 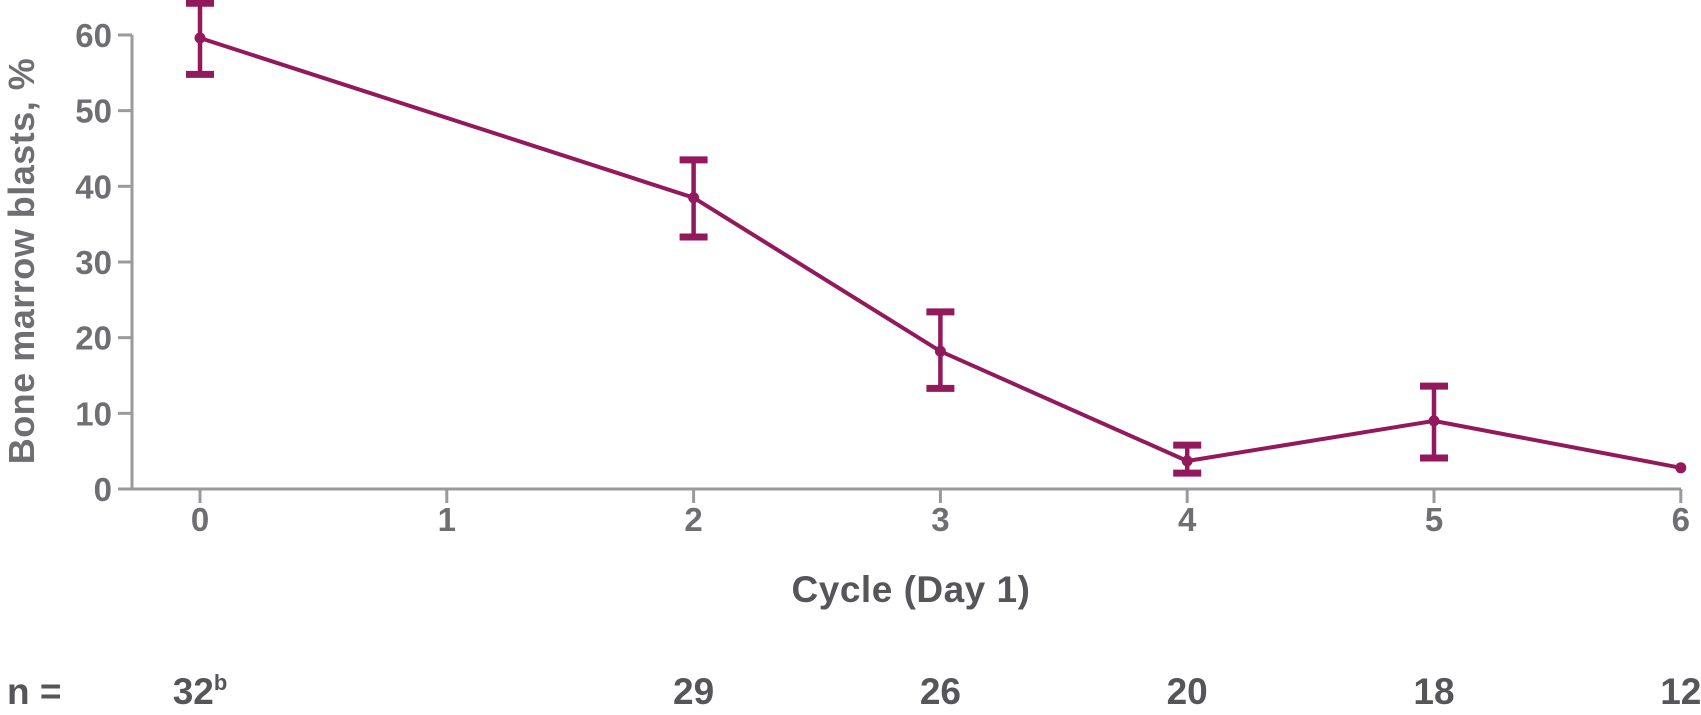 What do you see at coordinates (200, 691) in the screenshot?
I see `n-value: 32b` at bounding box center [200, 691].